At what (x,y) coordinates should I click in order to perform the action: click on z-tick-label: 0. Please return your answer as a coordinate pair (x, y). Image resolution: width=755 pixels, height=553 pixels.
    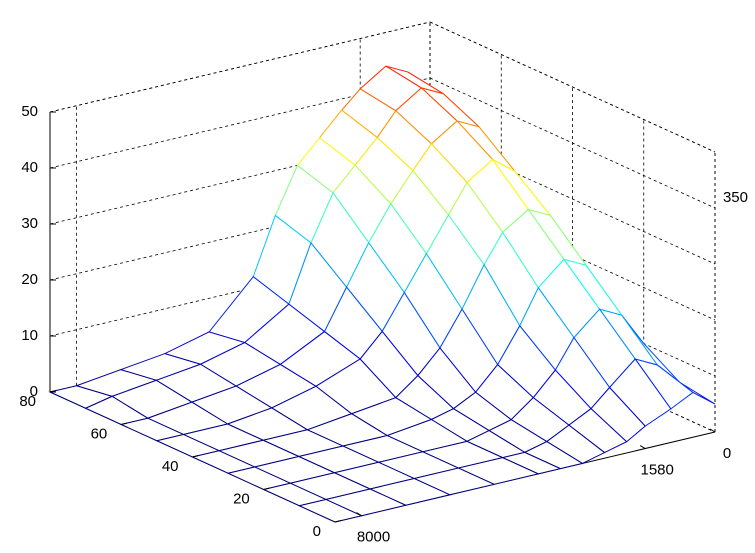
    Looking at the image, I should click on (34, 391).